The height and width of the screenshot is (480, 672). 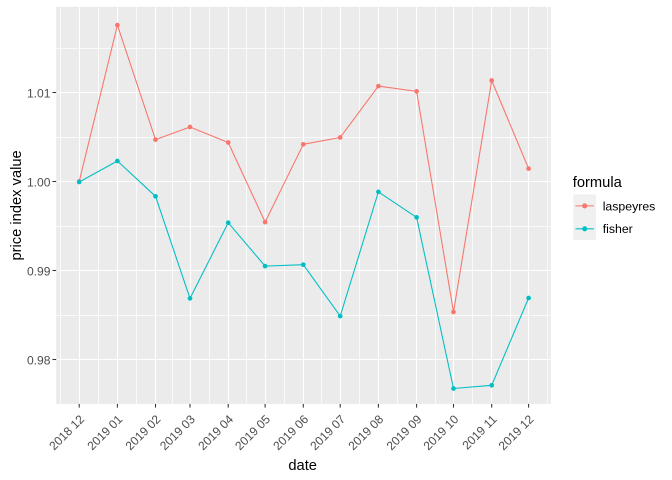 I want to click on svg-text: price index value, so click(x=17, y=205).